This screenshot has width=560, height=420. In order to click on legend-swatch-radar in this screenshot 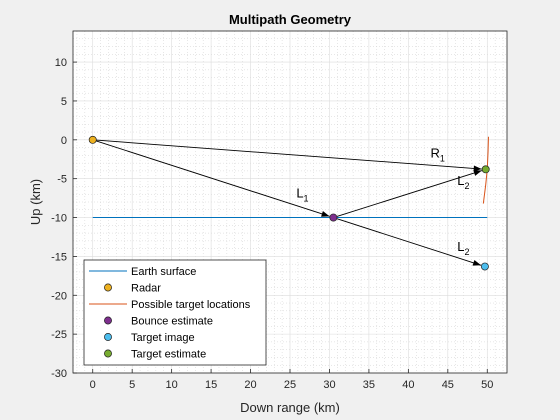, I will do `click(108, 287)`.